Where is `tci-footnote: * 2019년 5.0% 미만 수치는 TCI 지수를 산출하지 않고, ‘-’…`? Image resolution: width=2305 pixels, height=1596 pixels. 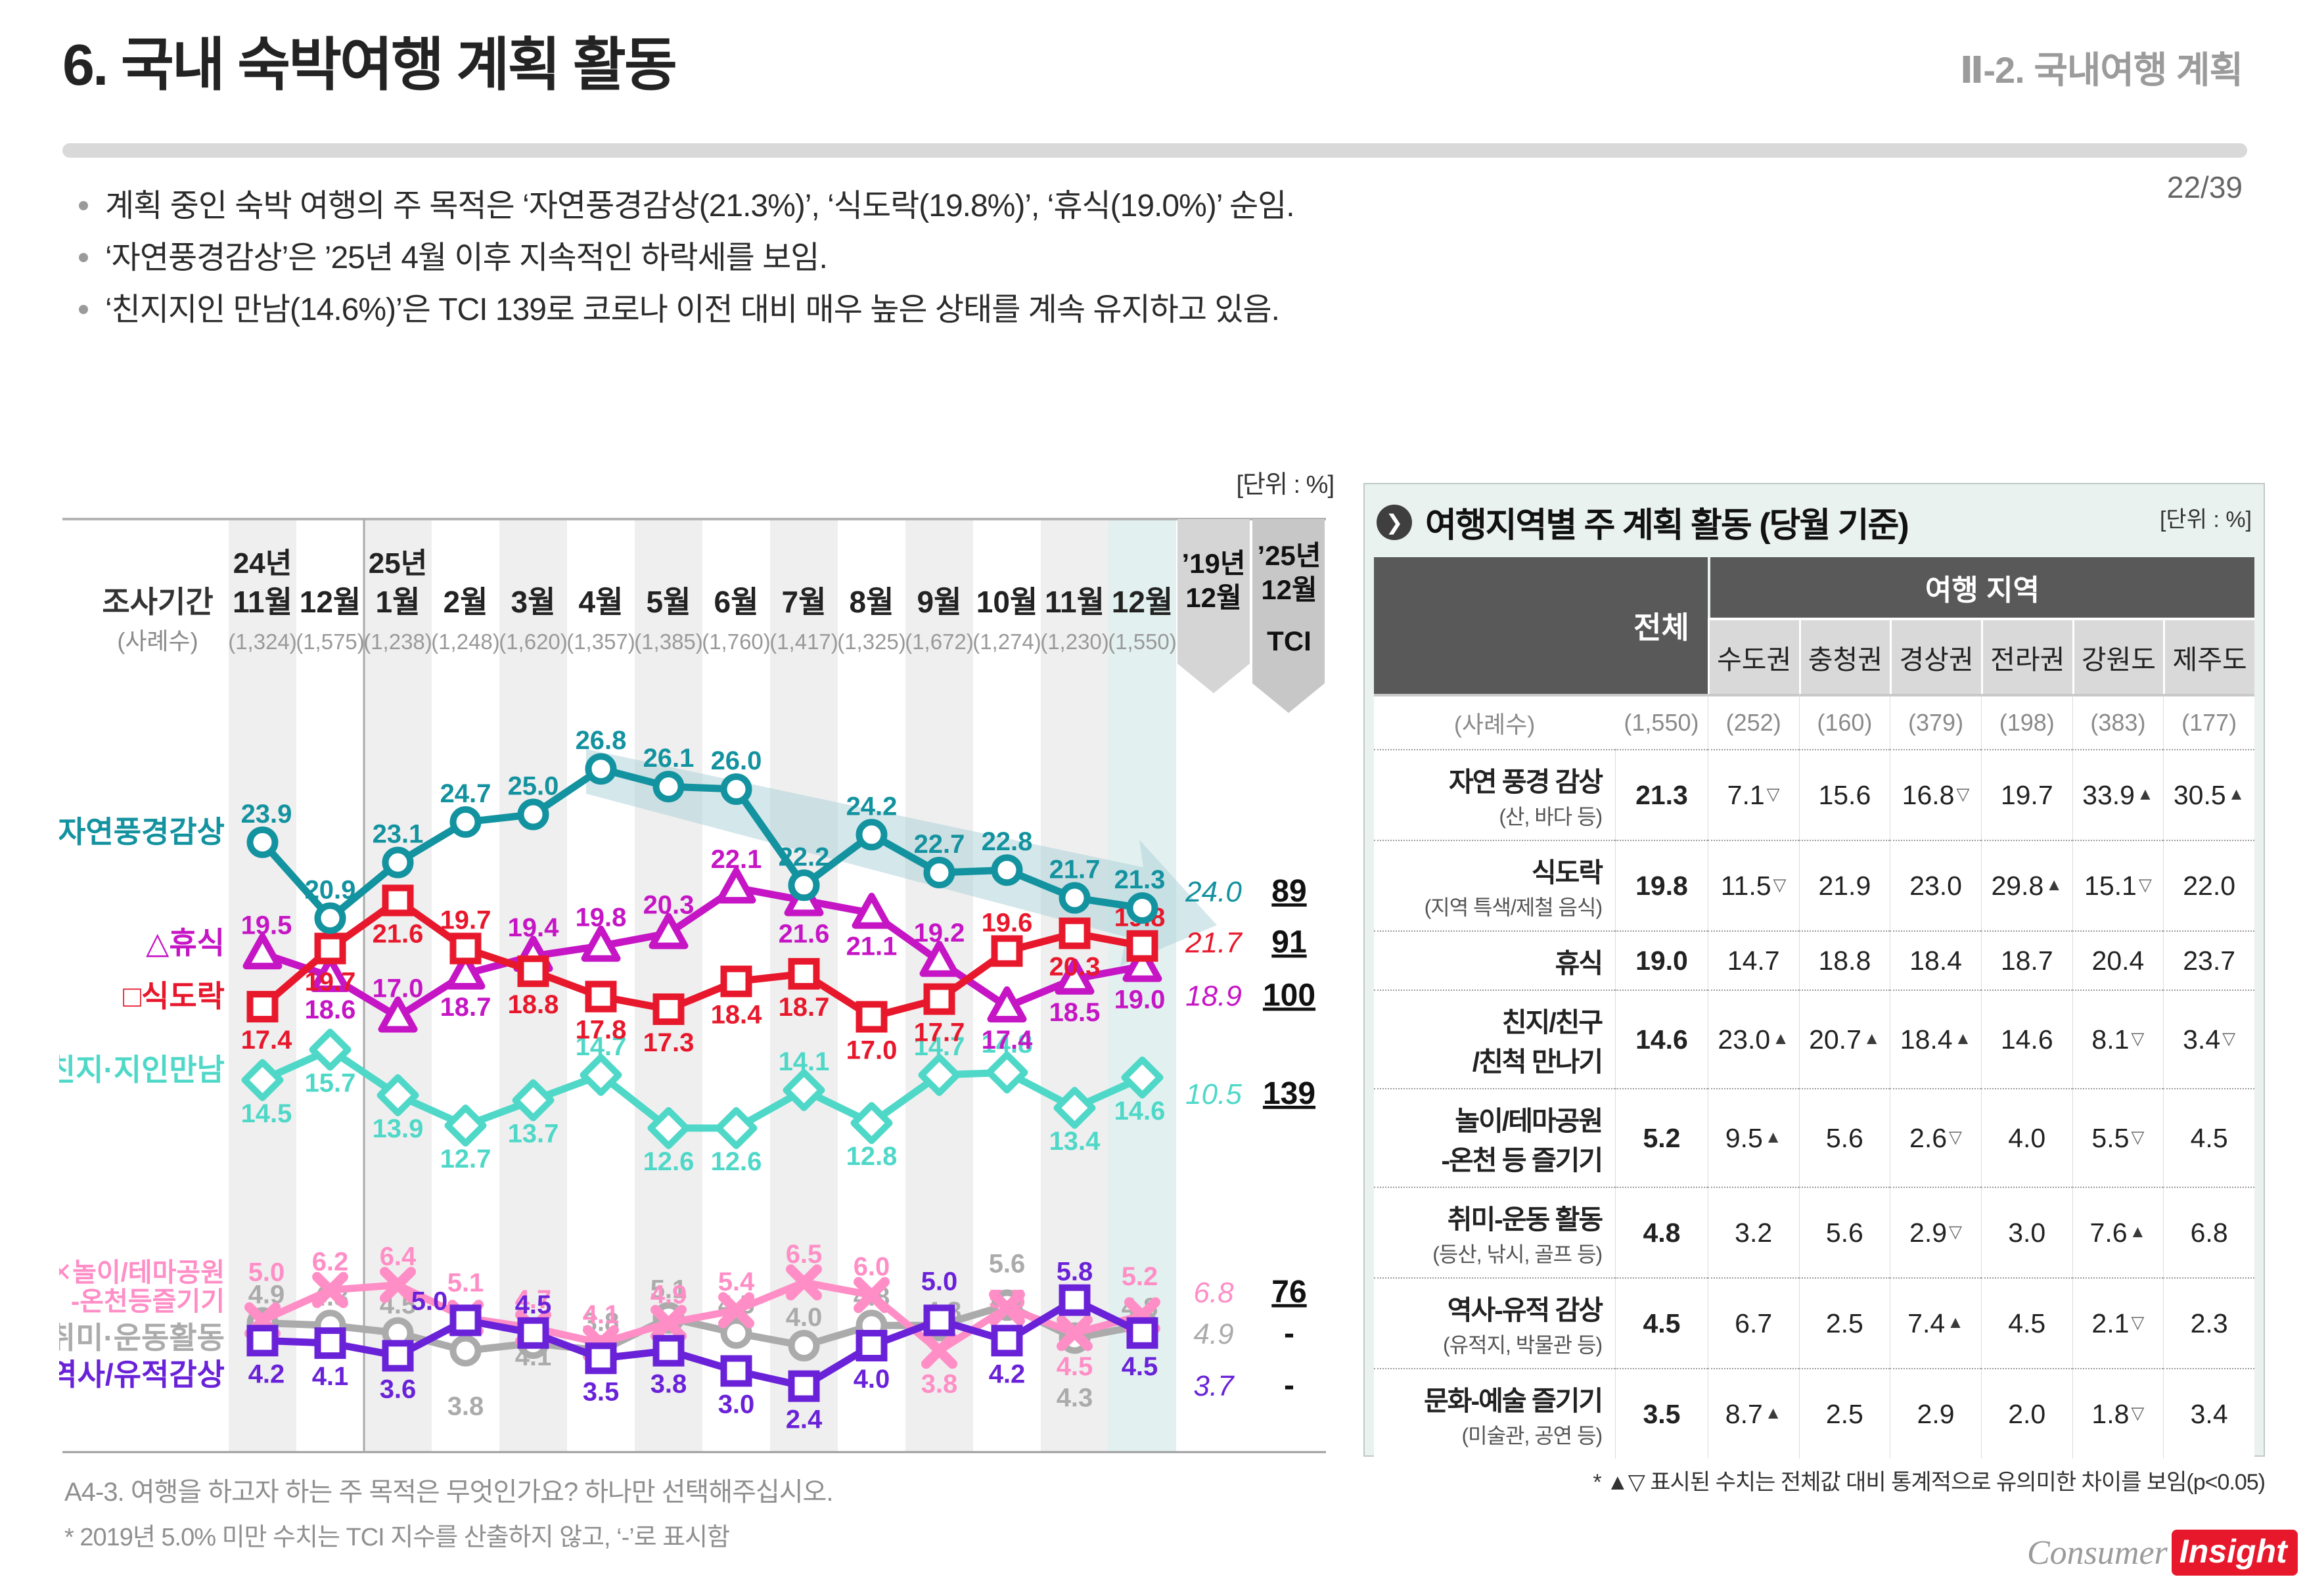 tci-footnote: * 2019년 5.0% 미만 수치는 TCI 지수를 산출하지 않고, ‘-’… is located at coordinates (397, 1537).